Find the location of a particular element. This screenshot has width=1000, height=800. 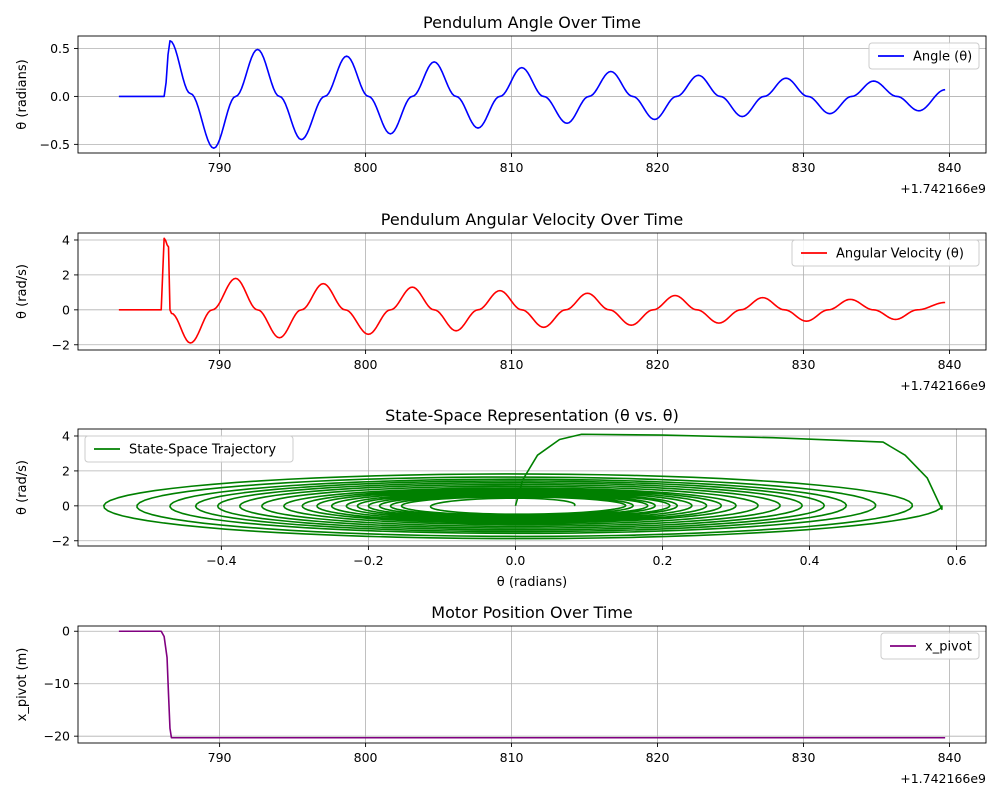

legend-label: x_pivot is located at coordinates (948, 647).